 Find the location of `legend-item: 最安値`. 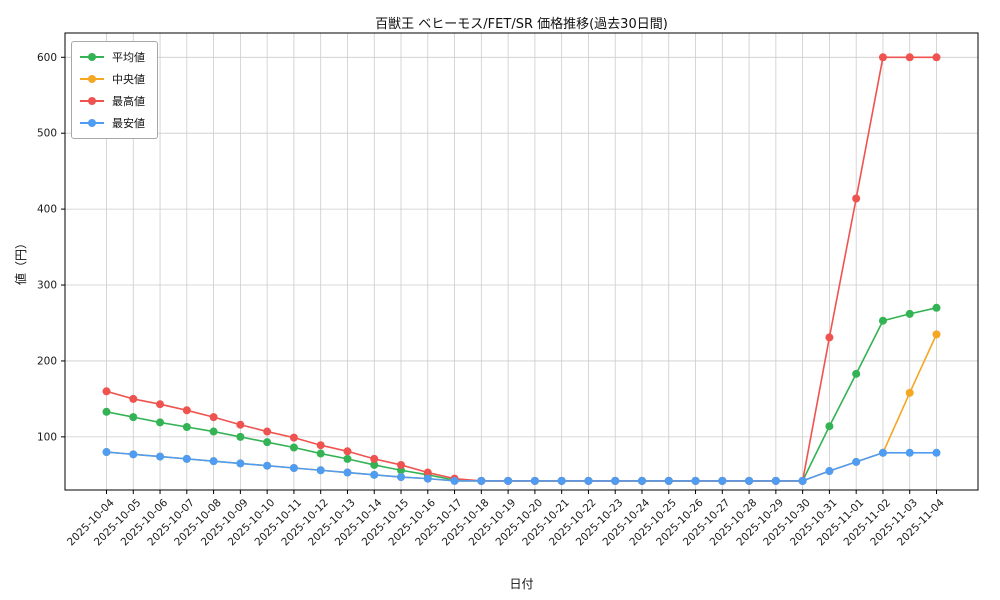

legend-item: 最安値 is located at coordinates (112, 123).